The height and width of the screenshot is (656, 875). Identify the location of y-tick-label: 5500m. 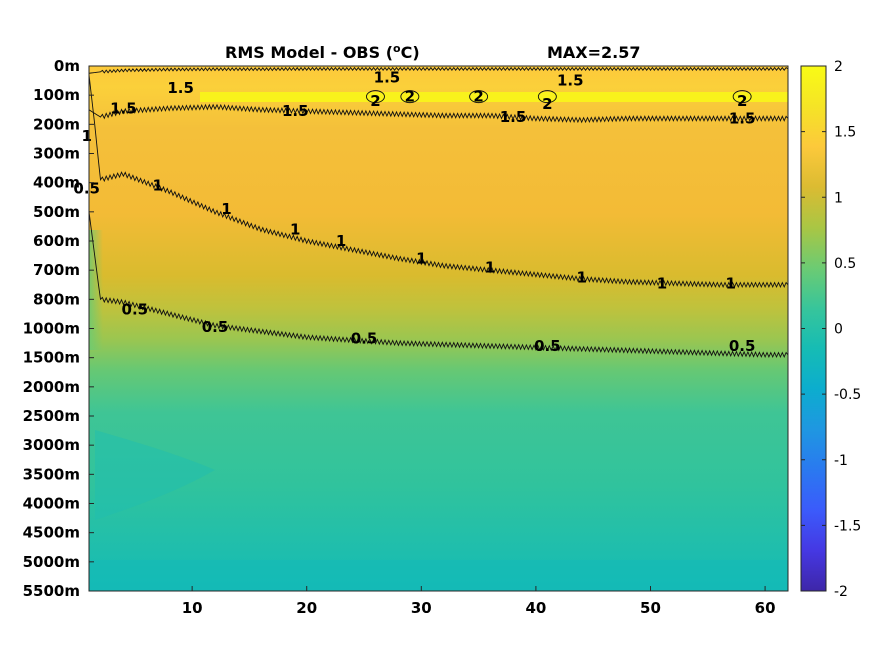
(51, 591).